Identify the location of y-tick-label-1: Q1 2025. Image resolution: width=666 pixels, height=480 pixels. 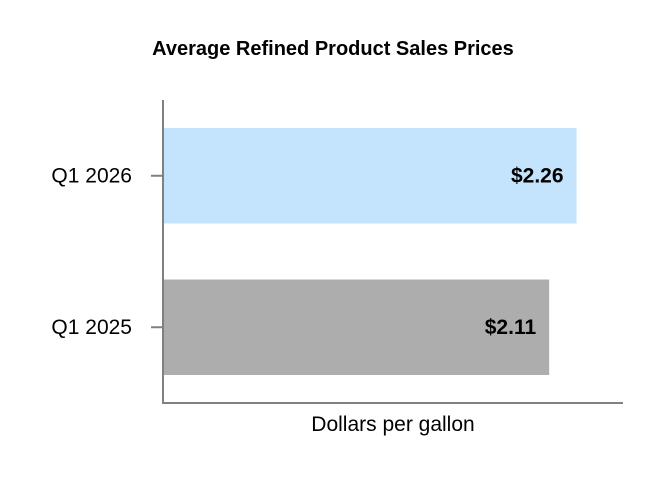
(91, 327).